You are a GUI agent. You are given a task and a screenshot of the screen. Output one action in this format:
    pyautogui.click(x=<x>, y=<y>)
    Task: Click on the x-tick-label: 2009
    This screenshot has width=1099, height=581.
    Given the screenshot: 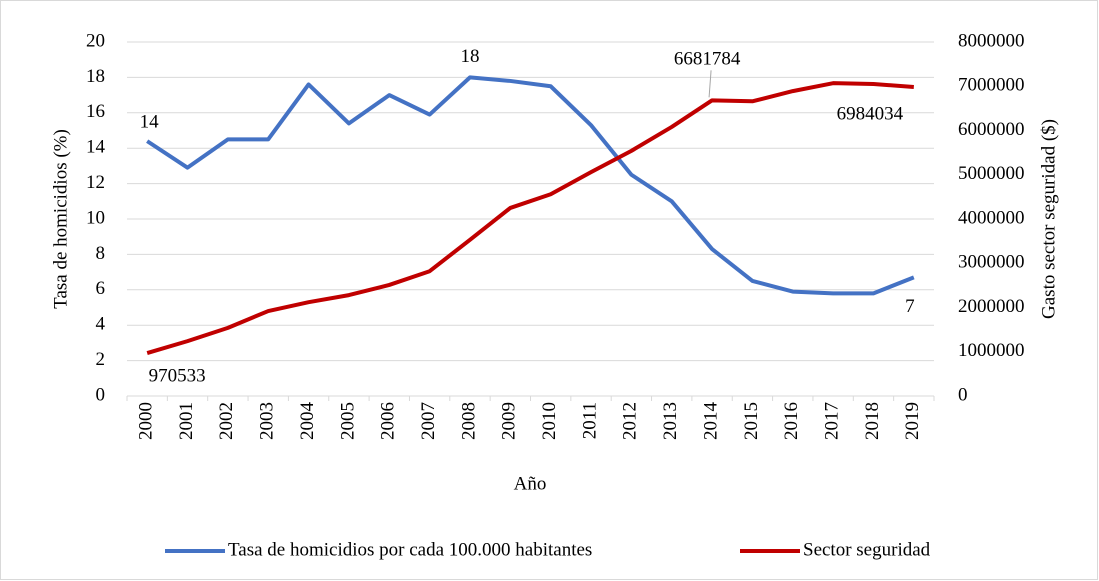 What is the action you would take?
    pyautogui.click(x=509, y=421)
    